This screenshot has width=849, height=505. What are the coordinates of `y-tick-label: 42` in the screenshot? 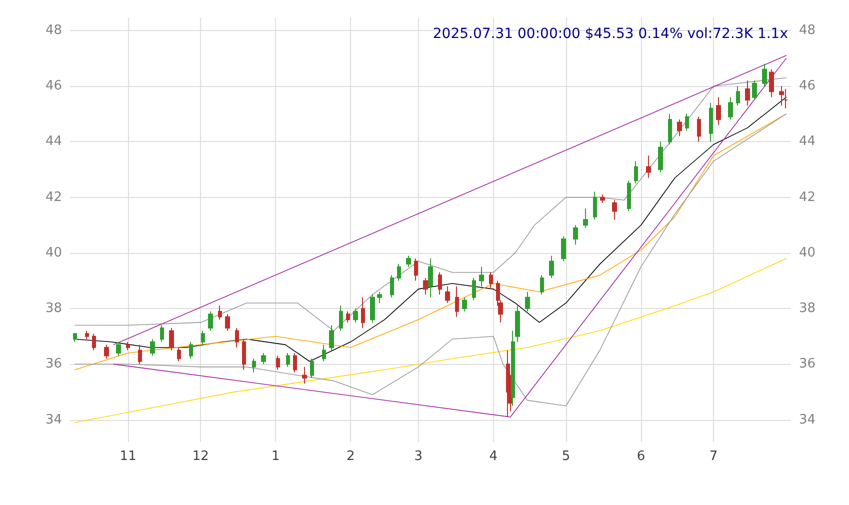 It's located at (53, 197).